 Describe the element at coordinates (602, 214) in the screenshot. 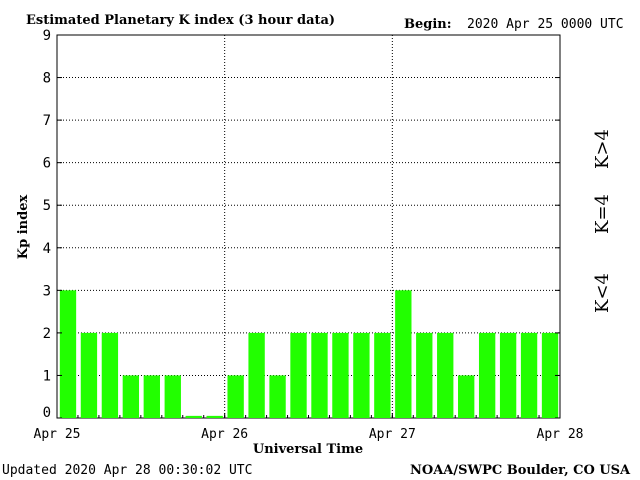

I see `legend-k-equals-4: K=4` at that location.